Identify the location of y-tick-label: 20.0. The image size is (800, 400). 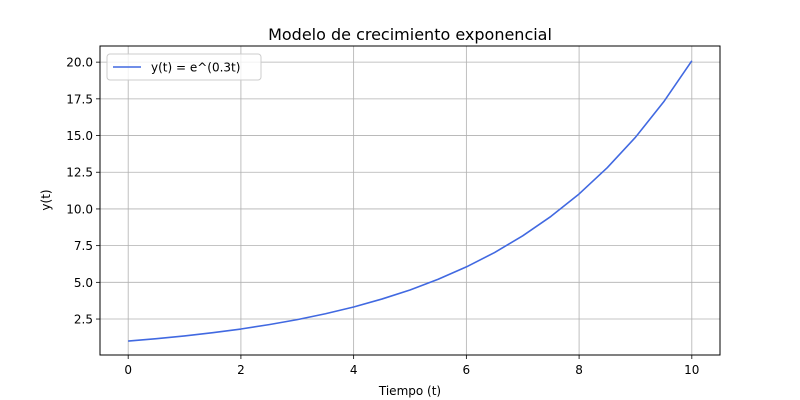
(79, 63).